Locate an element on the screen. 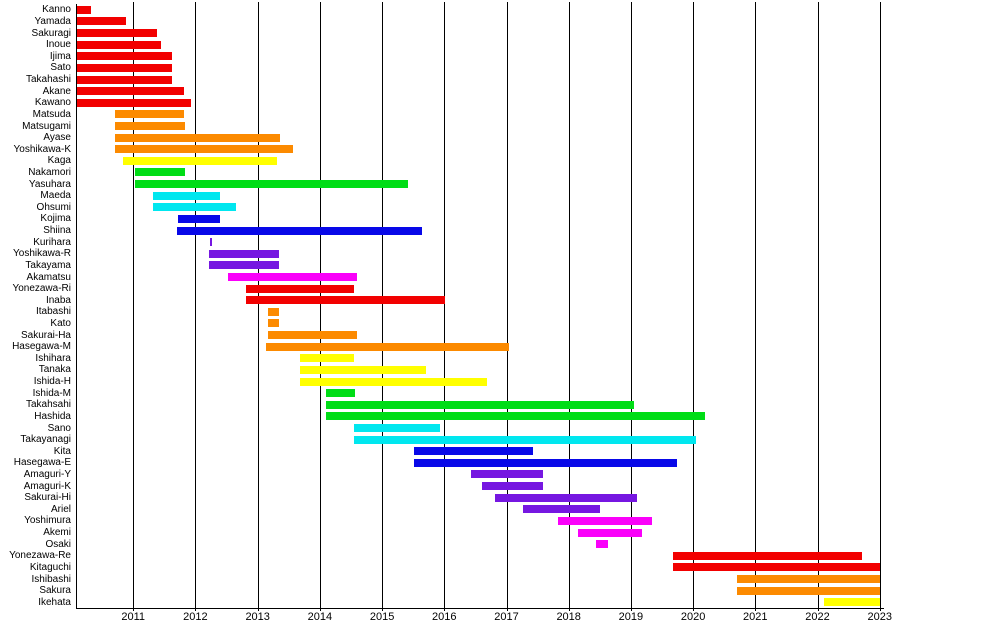 The image size is (1000, 625). y-axis-label: Takahashi is located at coordinates (48, 79).